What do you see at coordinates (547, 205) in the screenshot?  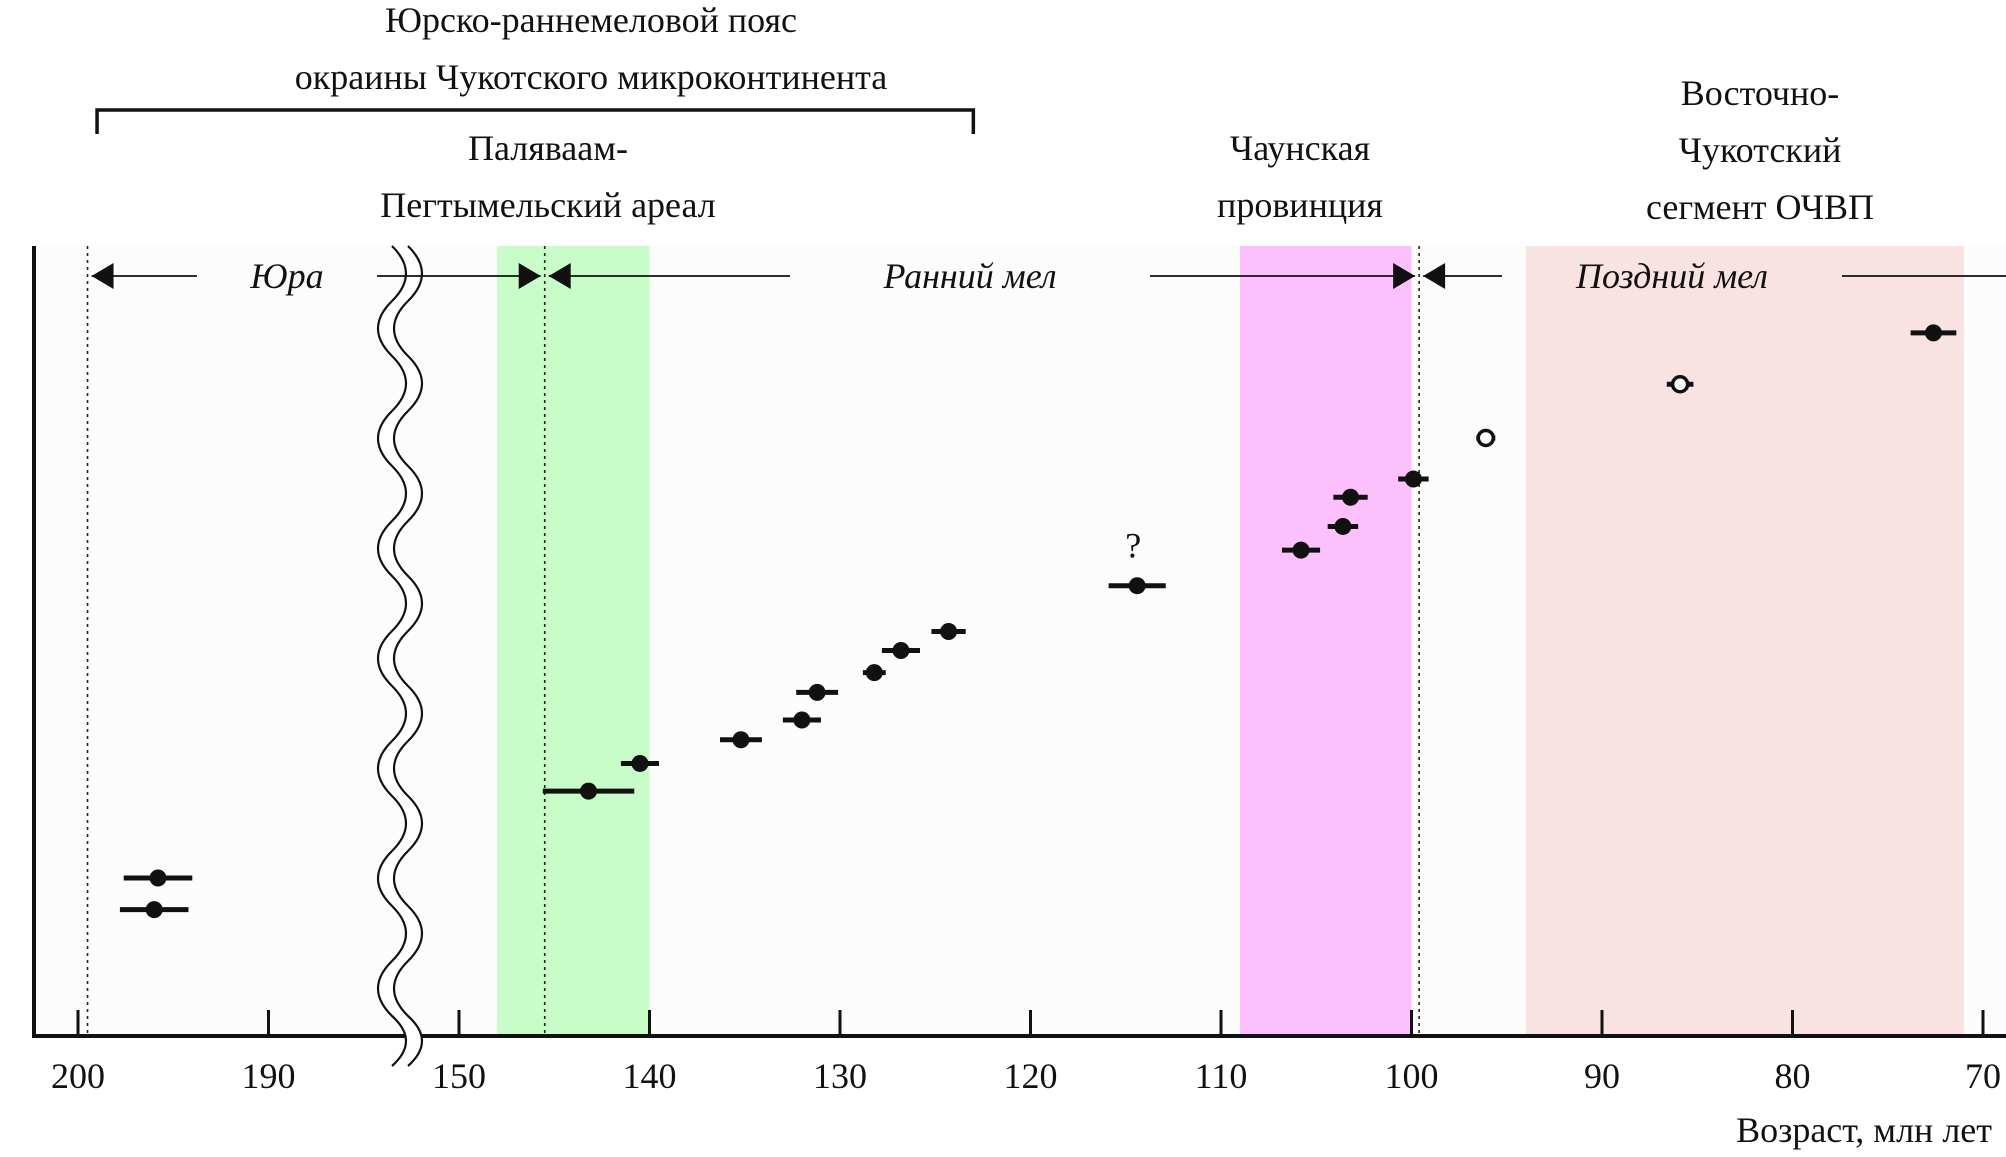 I see `region-label: Пегтымельский ареал` at bounding box center [547, 205].